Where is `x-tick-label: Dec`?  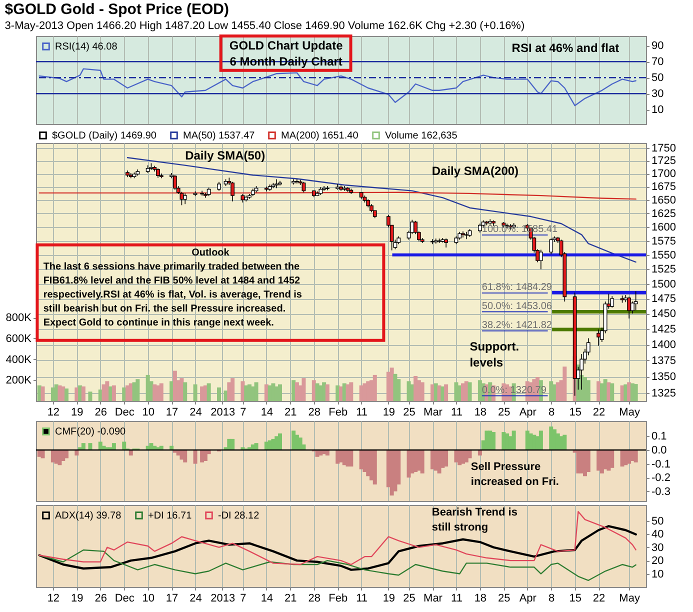 x-tick-label: Dec is located at coordinates (124, 598).